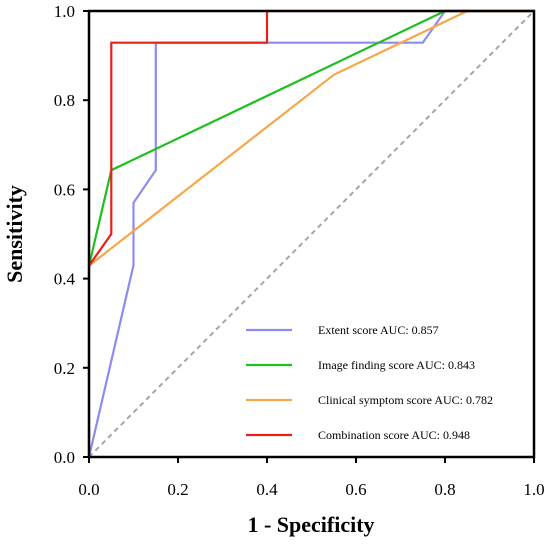 This screenshot has height=547, width=550. Describe the element at coordinates (88, 489) in the screenshot. I see `x-tick-label: 0.0` at that location.